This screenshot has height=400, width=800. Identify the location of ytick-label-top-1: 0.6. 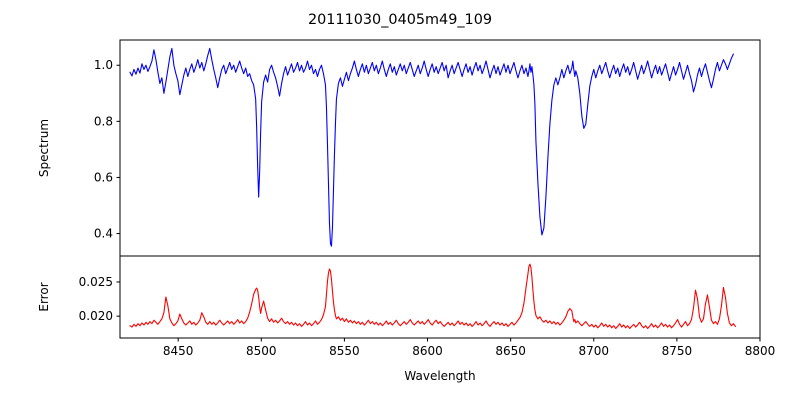
(103, 177).